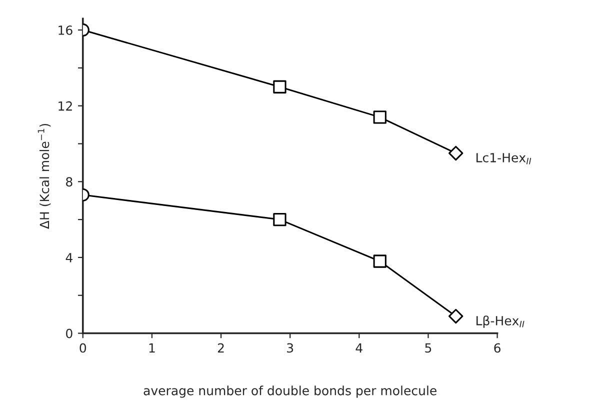  I want to click on series-label: Lβ-Hex$_{II}$, so click(500, 322).